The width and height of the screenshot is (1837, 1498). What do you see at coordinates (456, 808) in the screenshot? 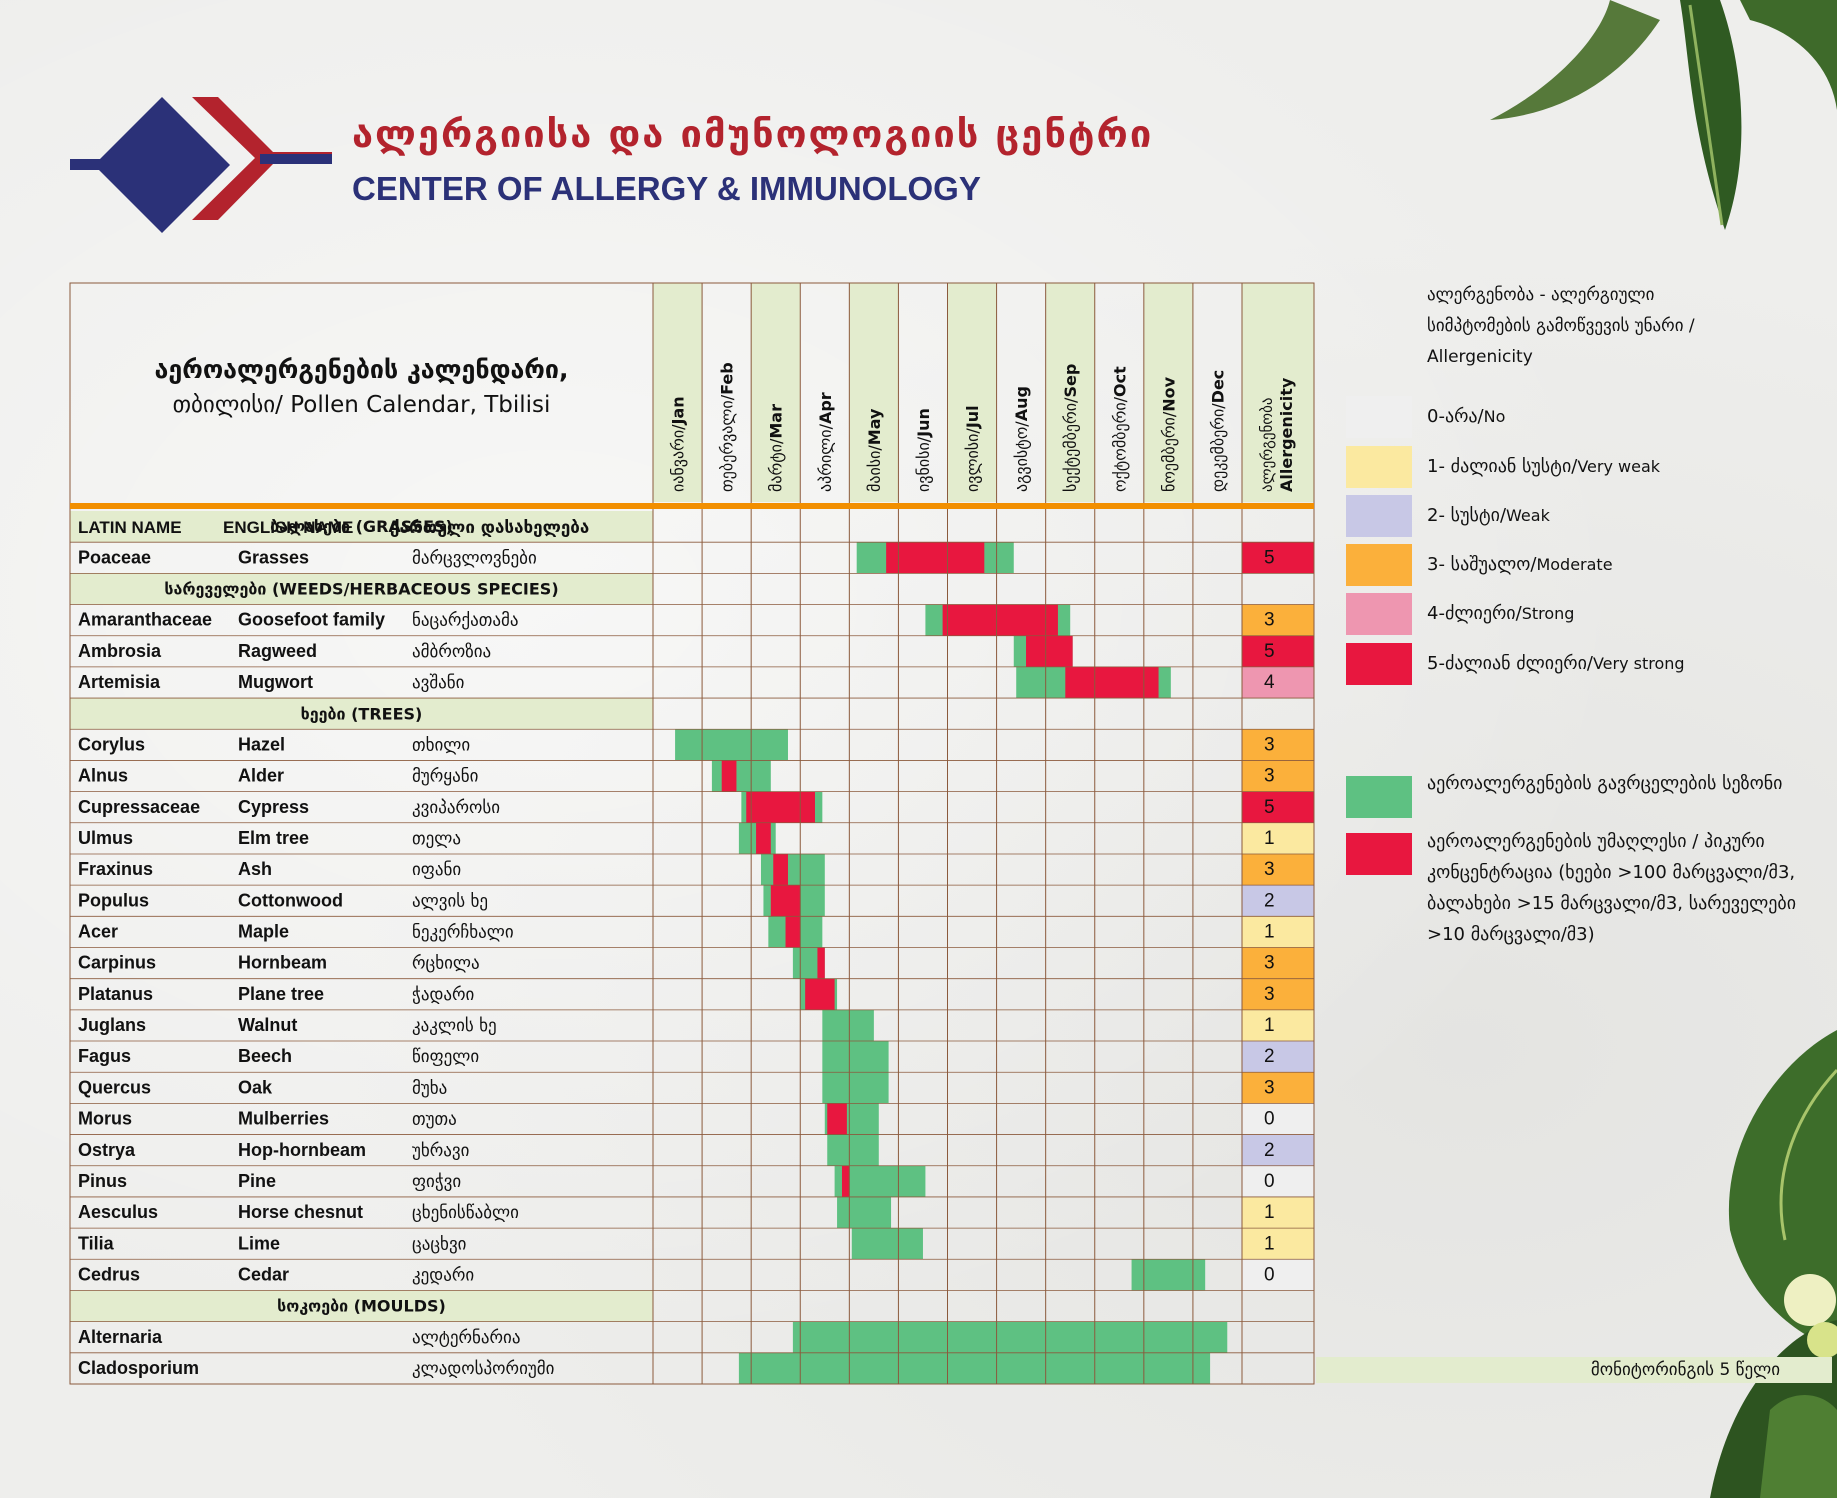
I see `row-georgian-name: კვიპაროსი` at bounding box center [456, 808].